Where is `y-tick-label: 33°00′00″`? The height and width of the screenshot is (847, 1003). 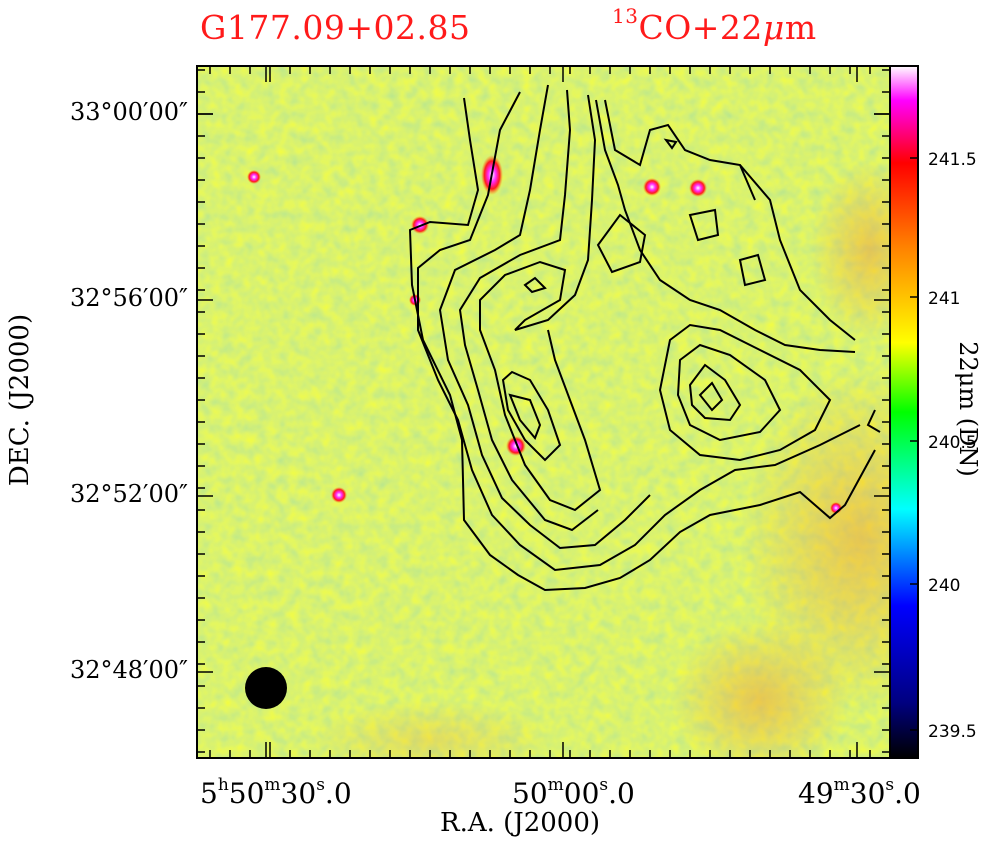 y-tick-label: 33°00′00″ is located at coordinates (128, 112).